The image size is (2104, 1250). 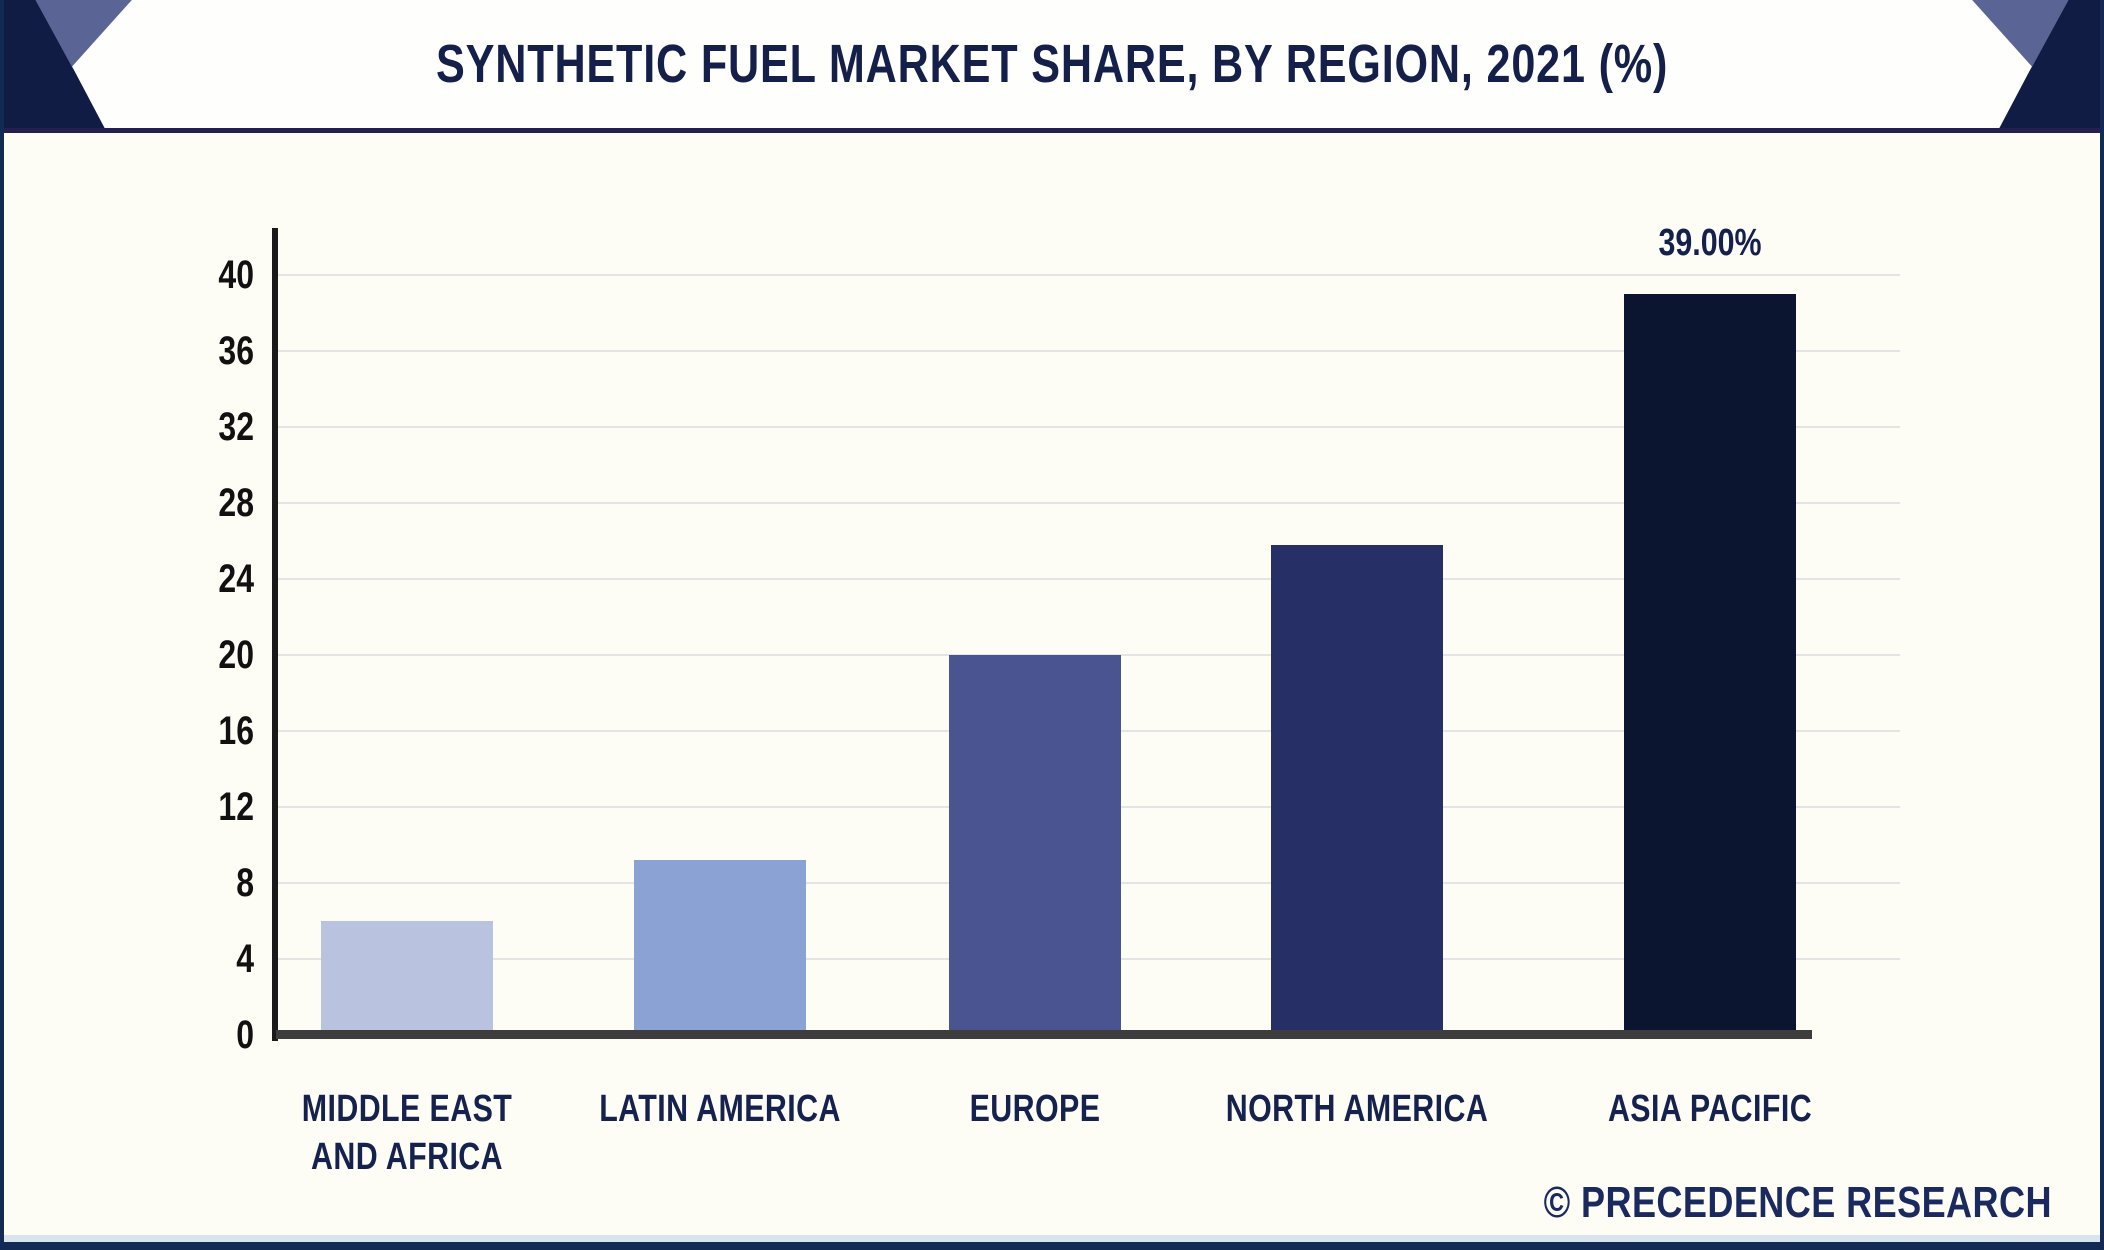 What do you see at coordinates (720, 947) in the screenshot?
I see `bar-latin-america` at bounding box center [720, 947].